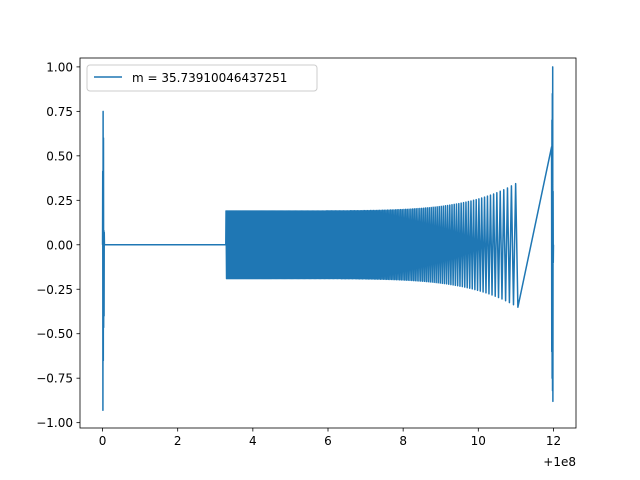 The image size is (640, 480). What do you see at coordinates (54, 423) in the screenshot?
I see `y-tick-label: −1.00` at bounding box center [54, 423].